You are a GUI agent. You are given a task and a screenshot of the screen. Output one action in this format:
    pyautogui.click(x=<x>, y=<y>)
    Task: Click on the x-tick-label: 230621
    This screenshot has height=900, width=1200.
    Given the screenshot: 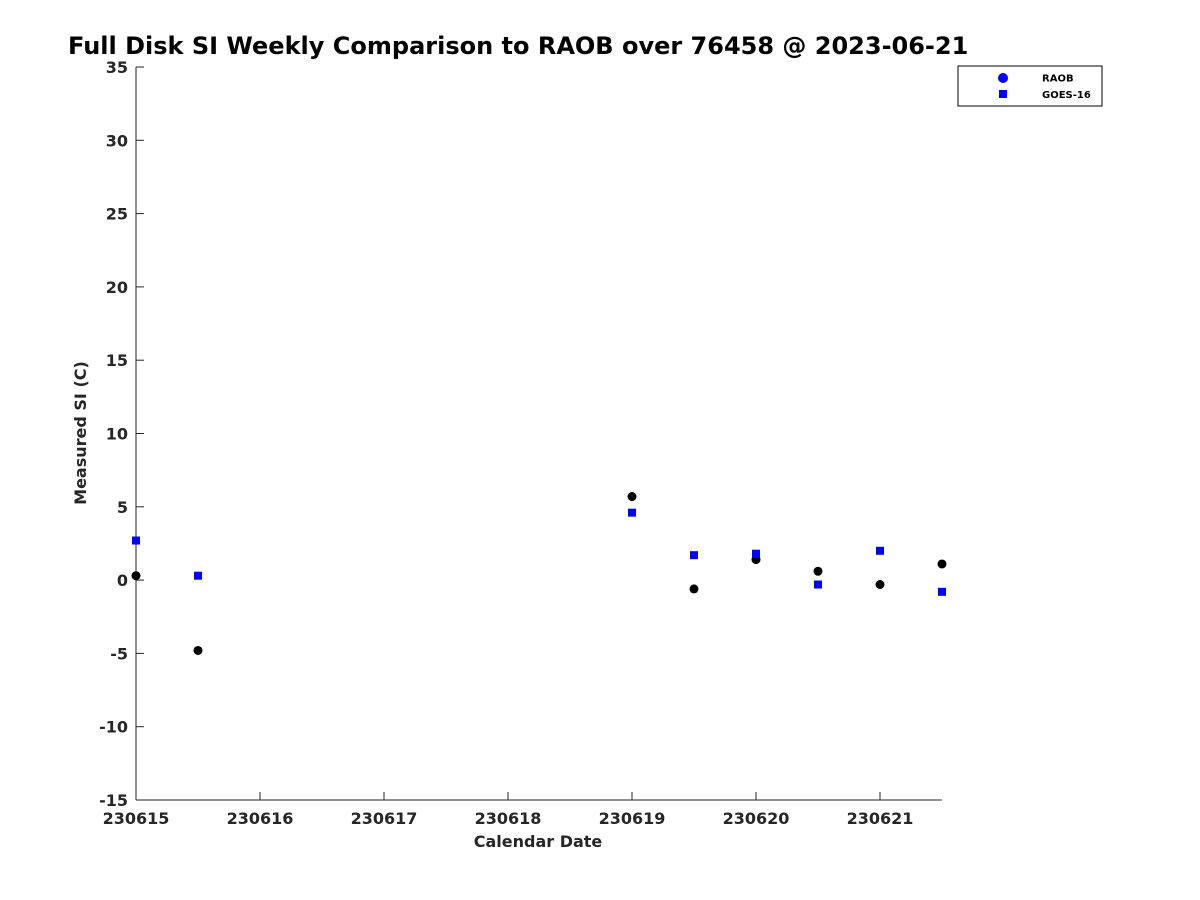 What is the action you would take?
    pyautogui.click(x=880, y=818)
    